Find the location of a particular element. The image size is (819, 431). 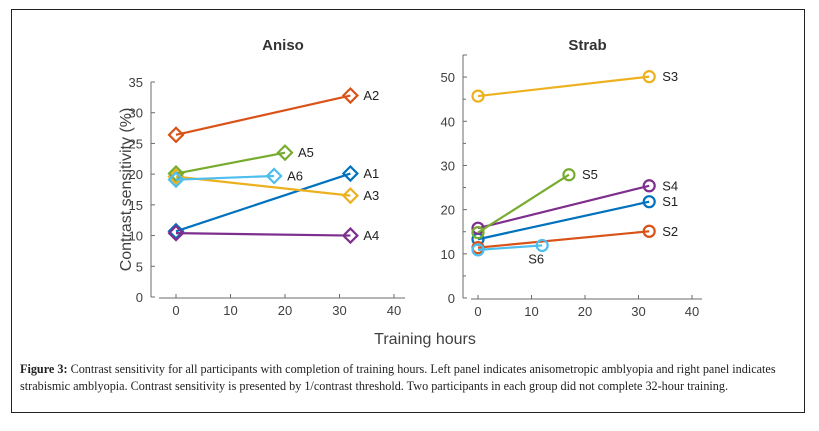

series-line-A6 is located at coordinates (225, 177).